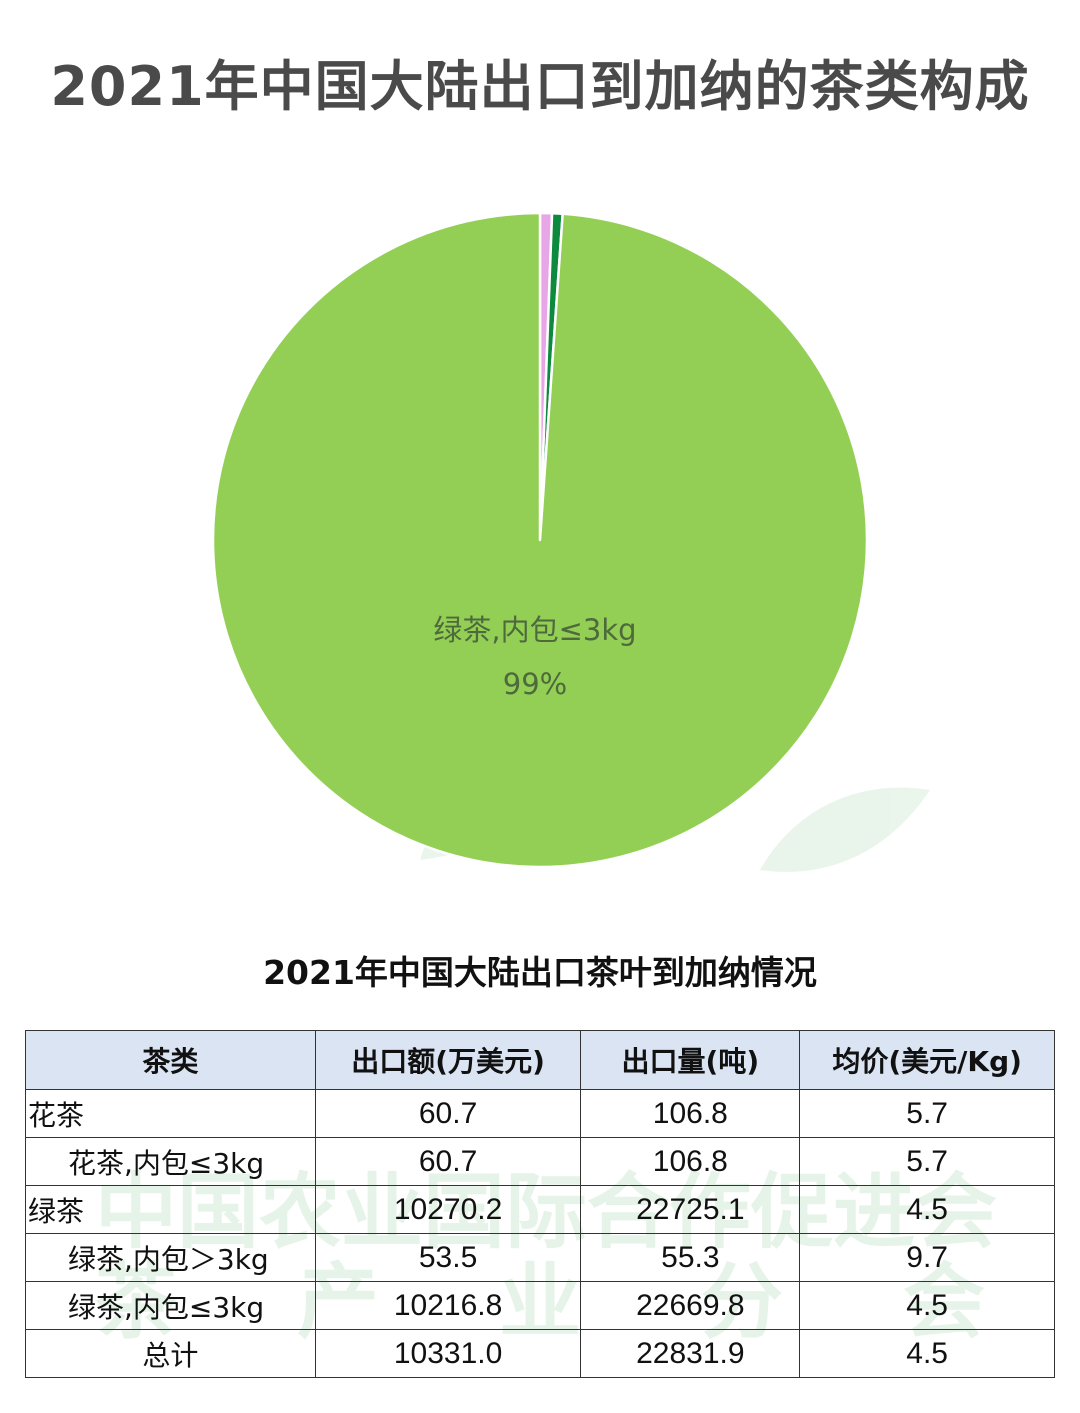  Describe the element at coordinates (448, 1353) in the screenshot. I see `table-cell-amount: 10331.0` at that location.